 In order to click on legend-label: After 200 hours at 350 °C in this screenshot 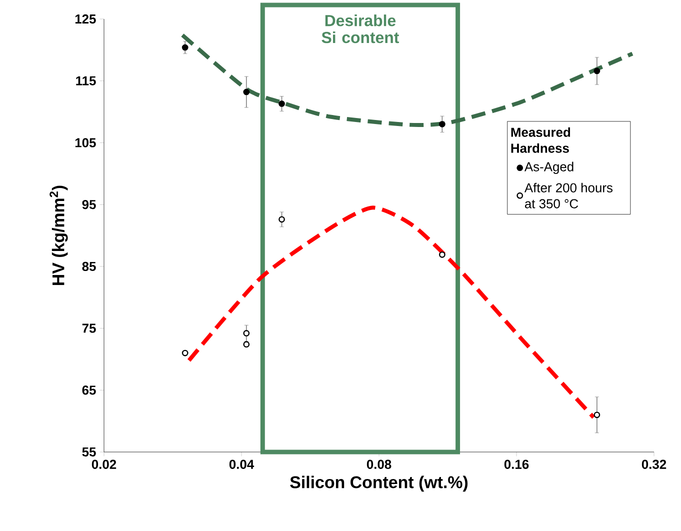, I will do `click(568, 195)`.